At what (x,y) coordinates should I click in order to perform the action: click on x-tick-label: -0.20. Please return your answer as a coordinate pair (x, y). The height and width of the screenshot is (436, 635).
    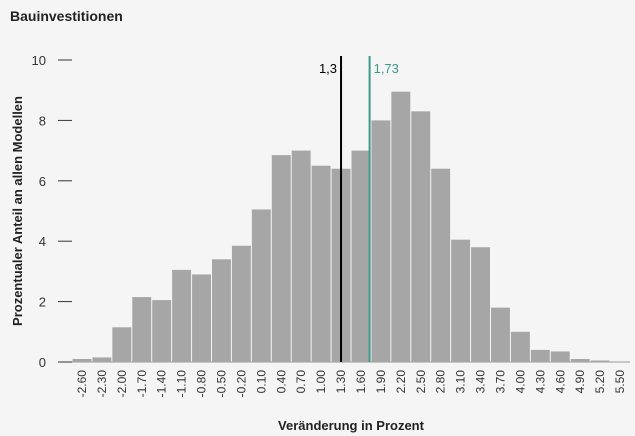
    Looking at the image, I should click on (241, 384).